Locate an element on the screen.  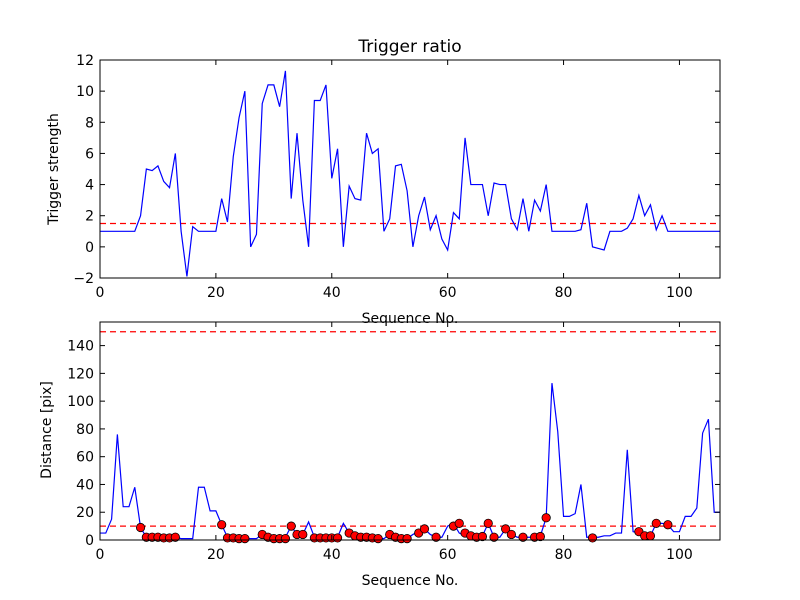
y-tick-label: 60 is located at coordinates (85, 458).